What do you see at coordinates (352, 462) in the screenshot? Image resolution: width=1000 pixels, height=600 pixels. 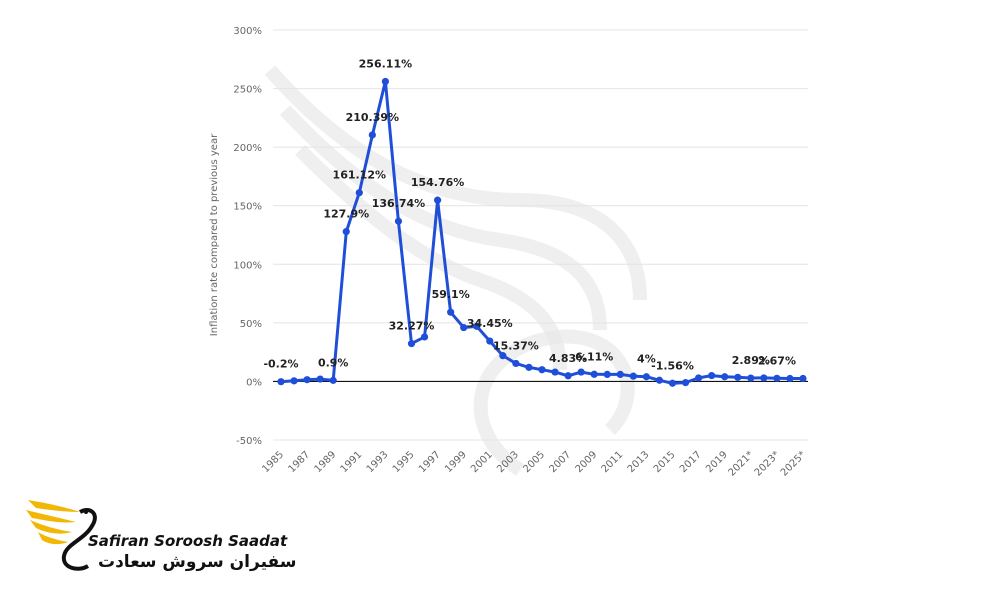 I see `x-tick-label: 1991` at bounding box center [352, 462].